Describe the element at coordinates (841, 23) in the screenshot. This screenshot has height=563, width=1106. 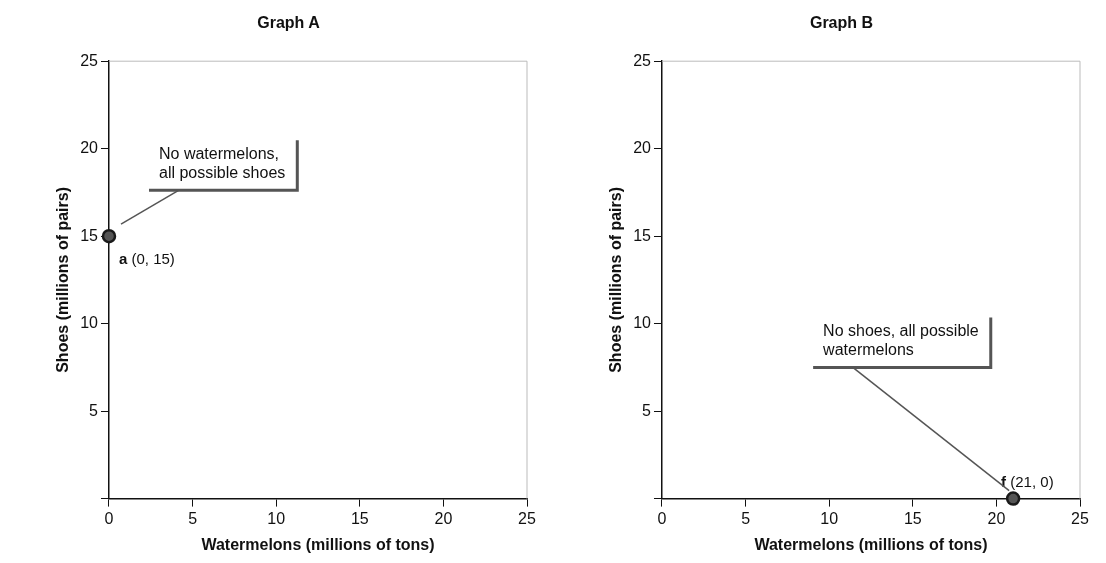
I see `chart-title: Graph B` at that location.